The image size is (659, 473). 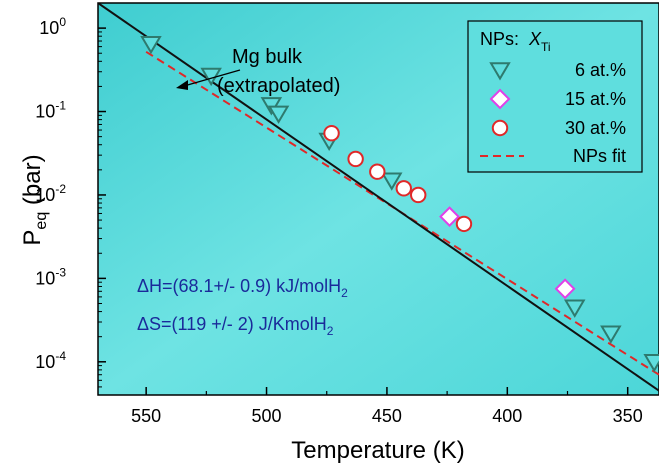 I want to click on x-tick-label: 450, so click(x=387, y=416).